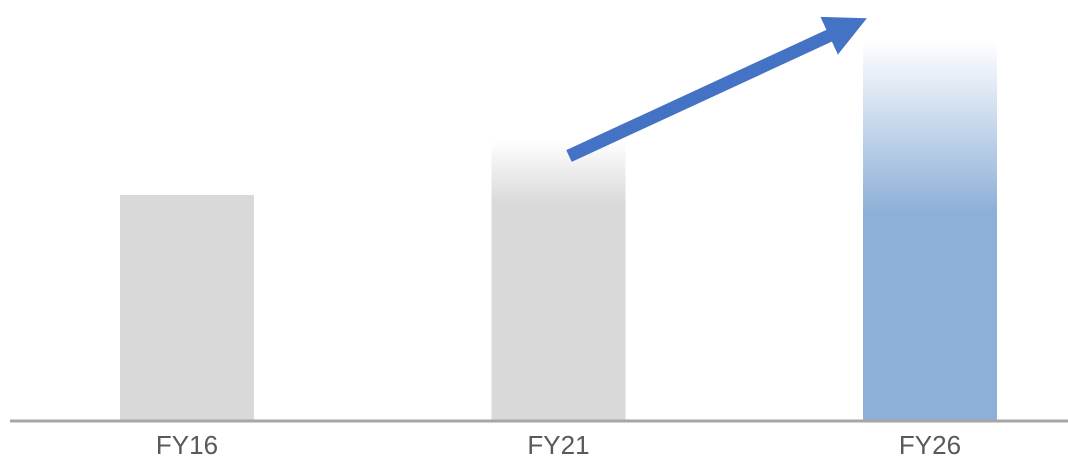  I want to click on trend-arrow, so click(716, 89).